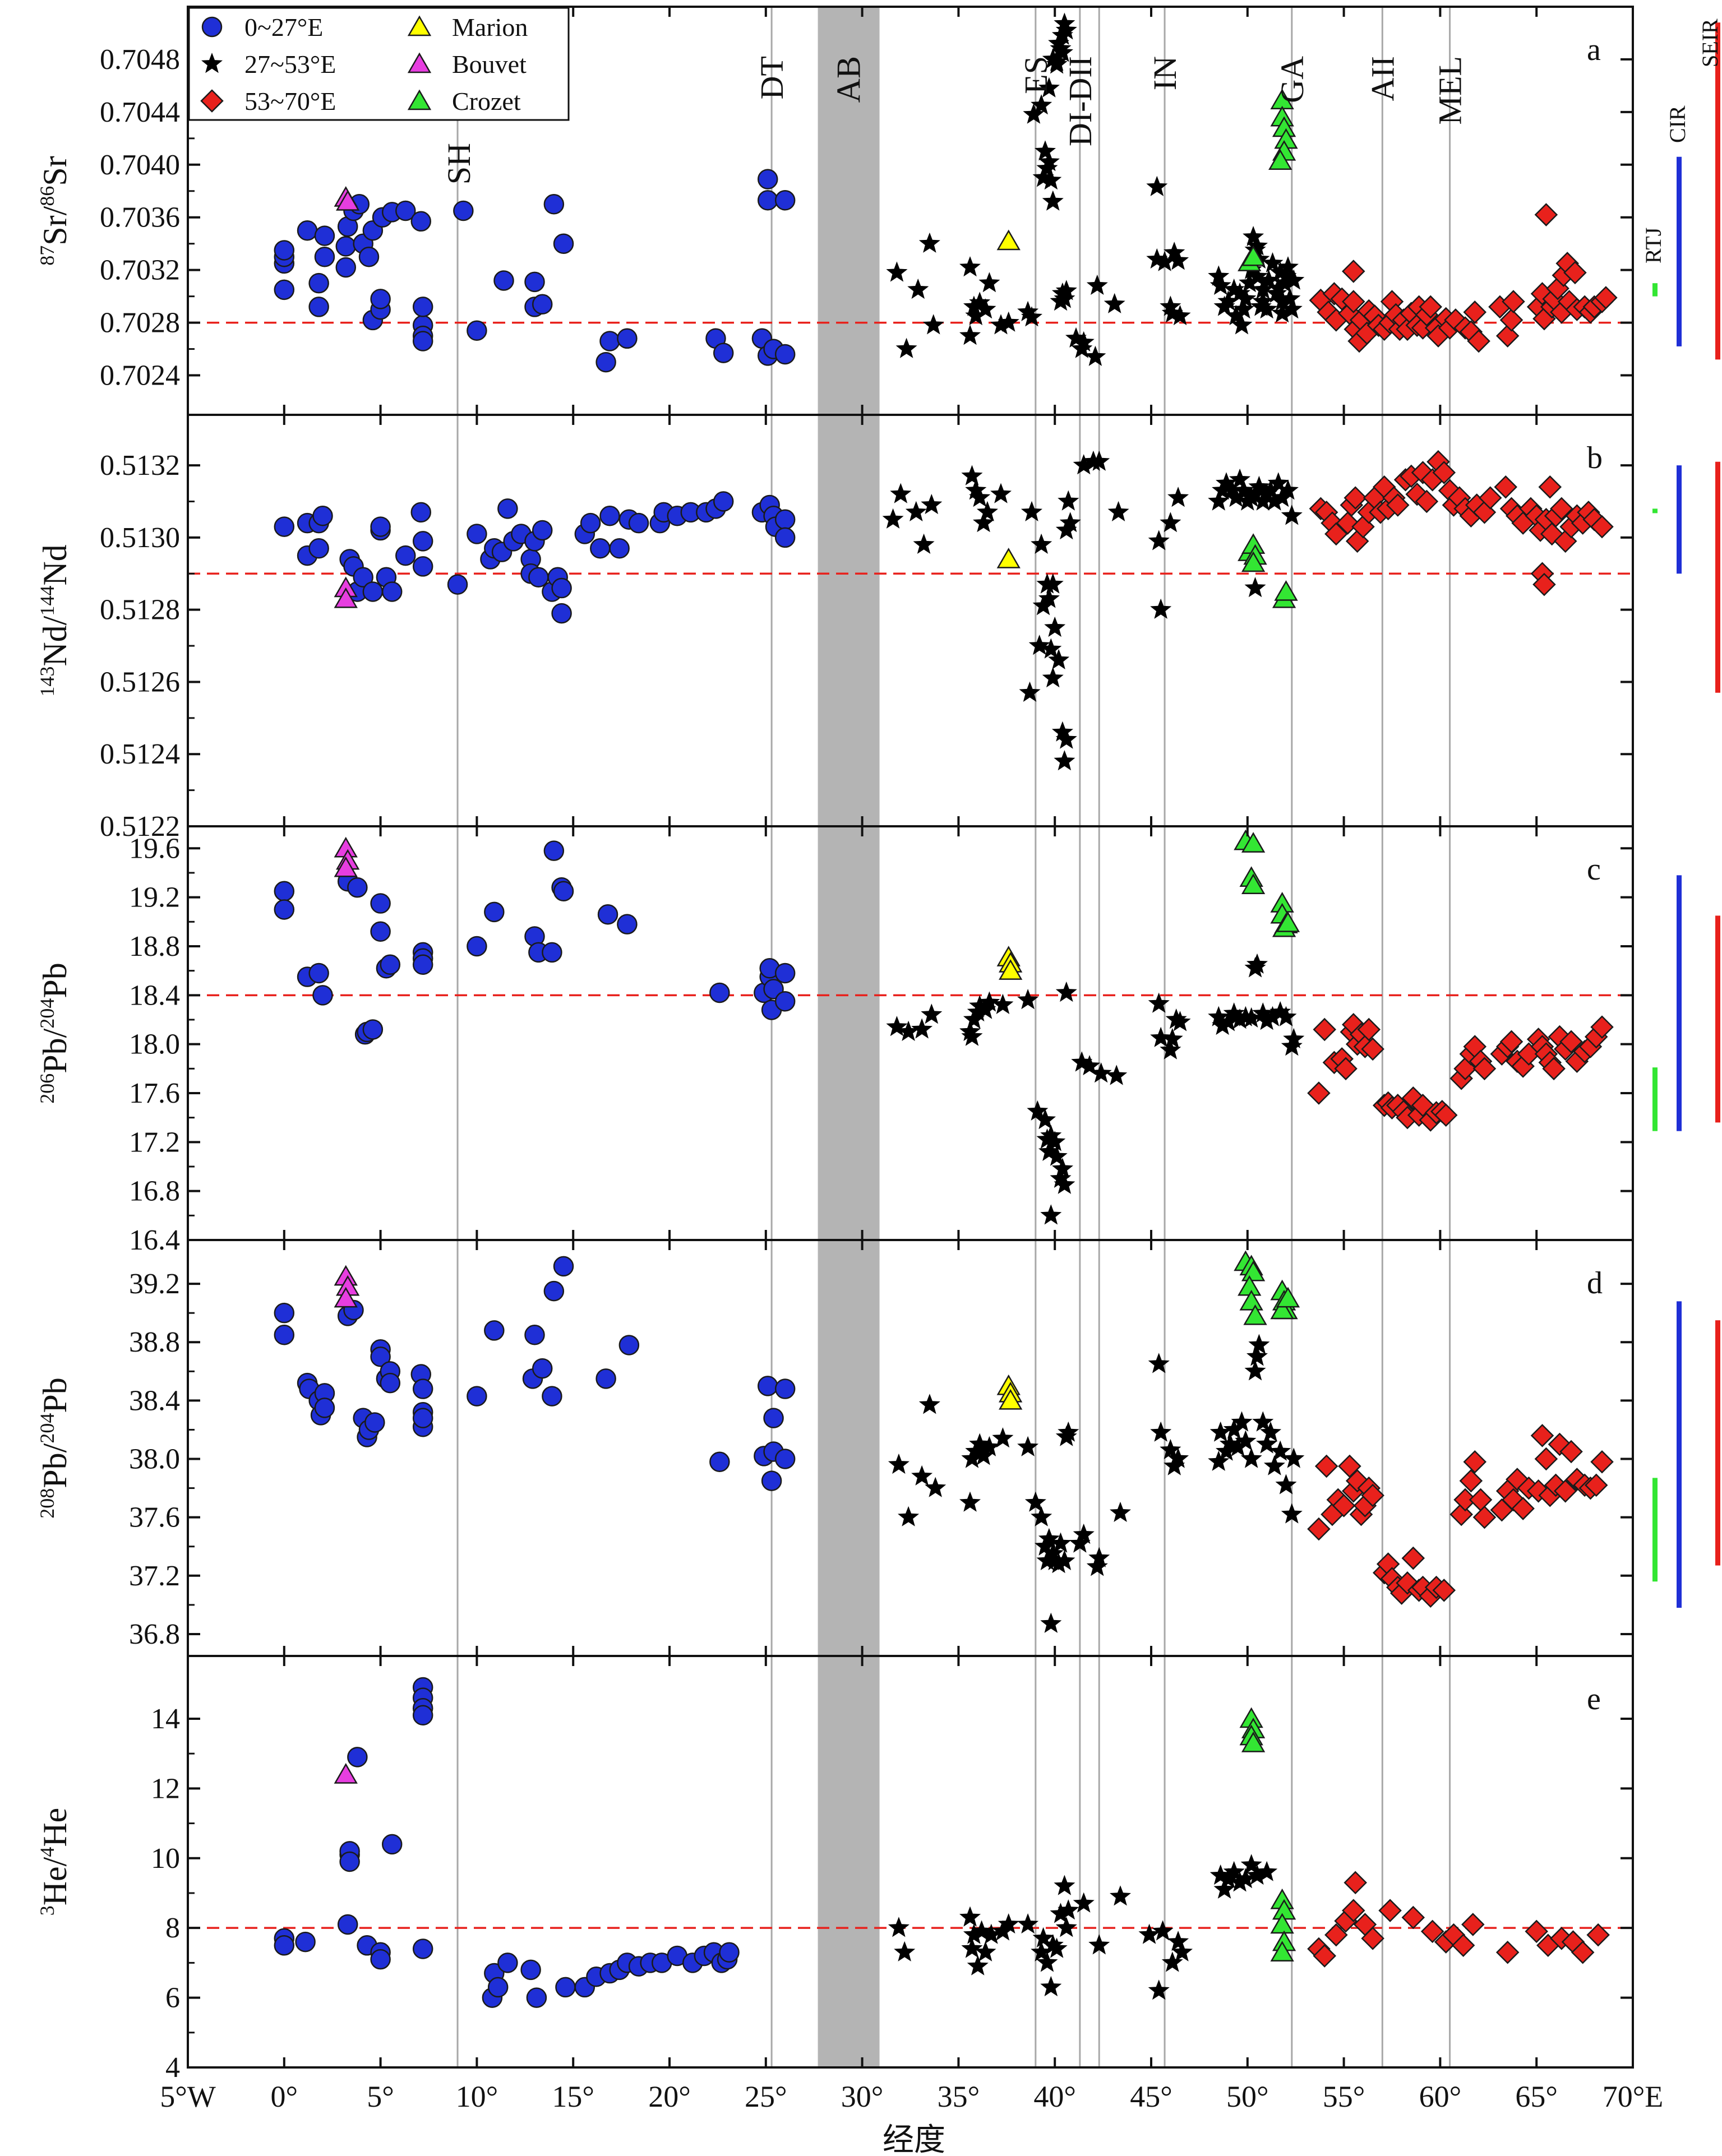  Describe the element at coordinates (1655, 510) in the screenshot. I see `ridge-bar-rtj-b` at that location.